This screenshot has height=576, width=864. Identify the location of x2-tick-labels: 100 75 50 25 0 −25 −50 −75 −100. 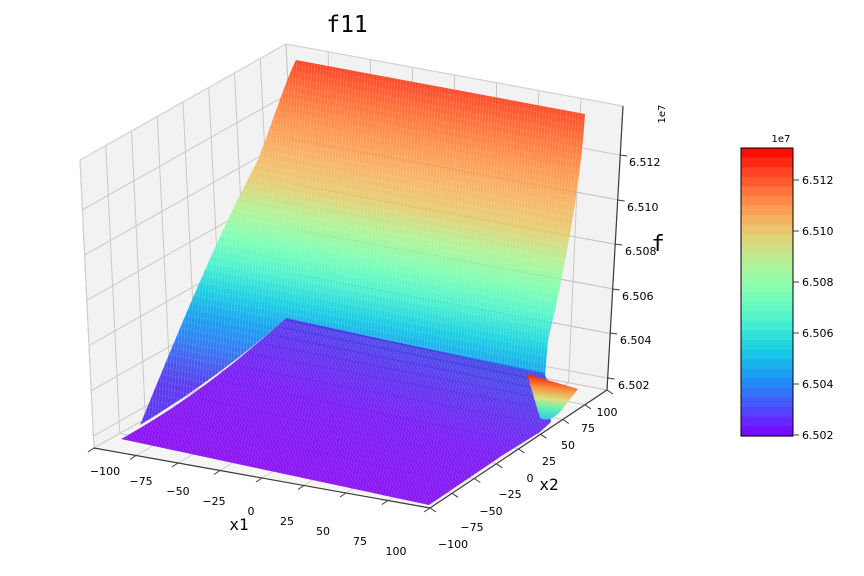
(528, 478).